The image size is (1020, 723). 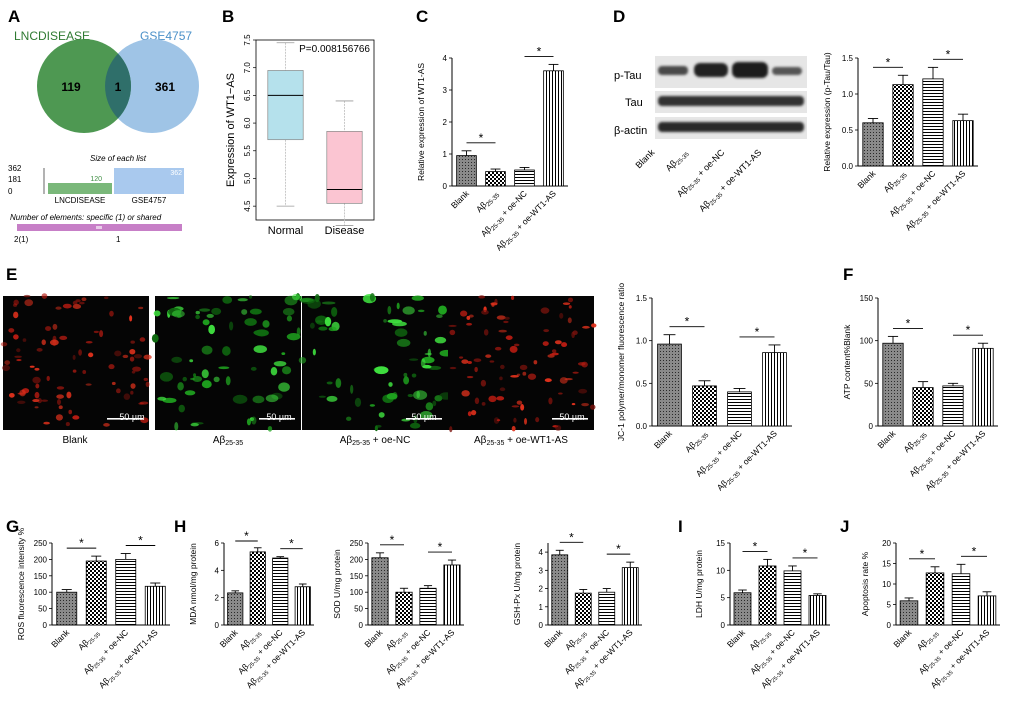 I want to click on list-size-title: Size of each list, so click(x=118, y=158).